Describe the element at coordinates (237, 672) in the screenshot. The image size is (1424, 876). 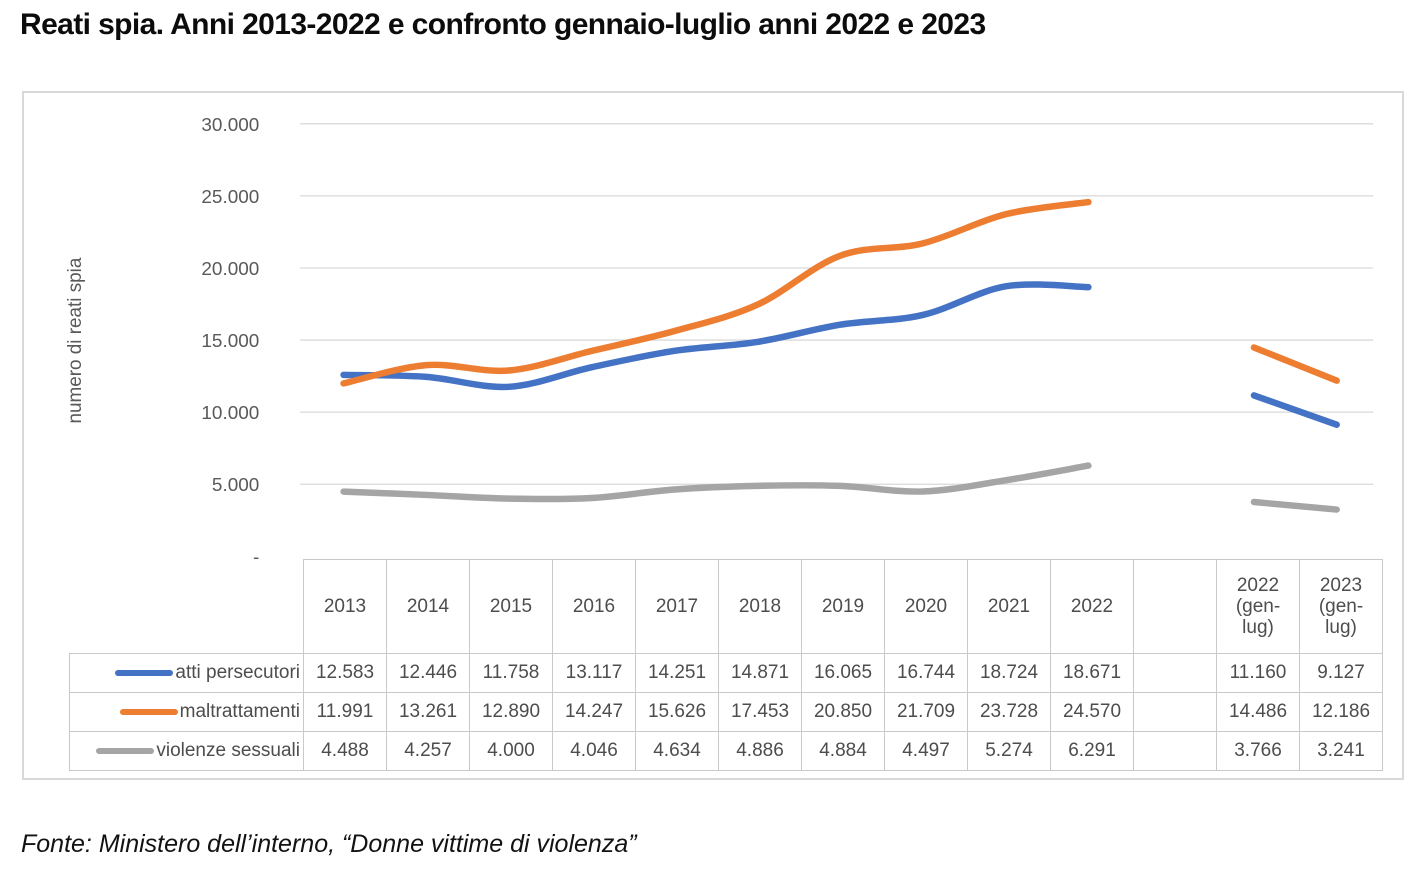
I see `series-label: atti persecutori` at that location.